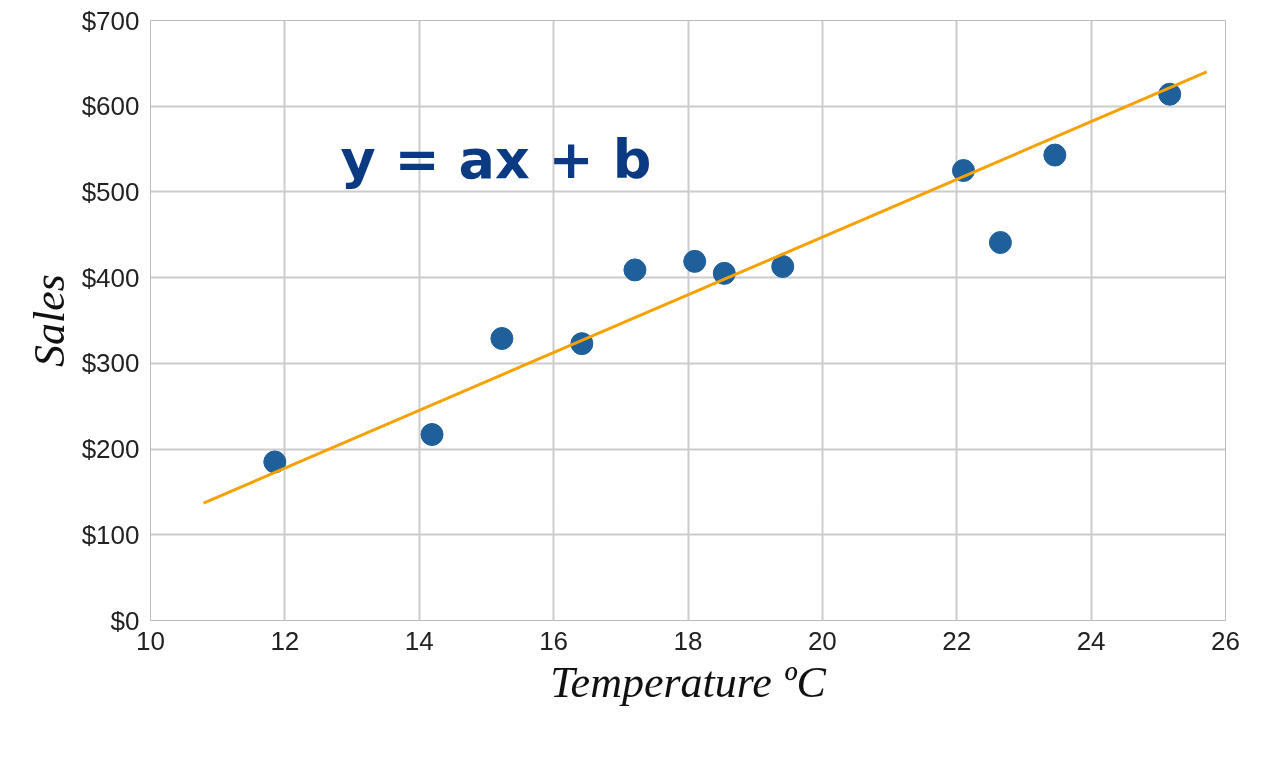  What do you see at coordinates (110, 191) in the screenshot?
I see `y-tick-label: $500` at bounding box center [110, 191].